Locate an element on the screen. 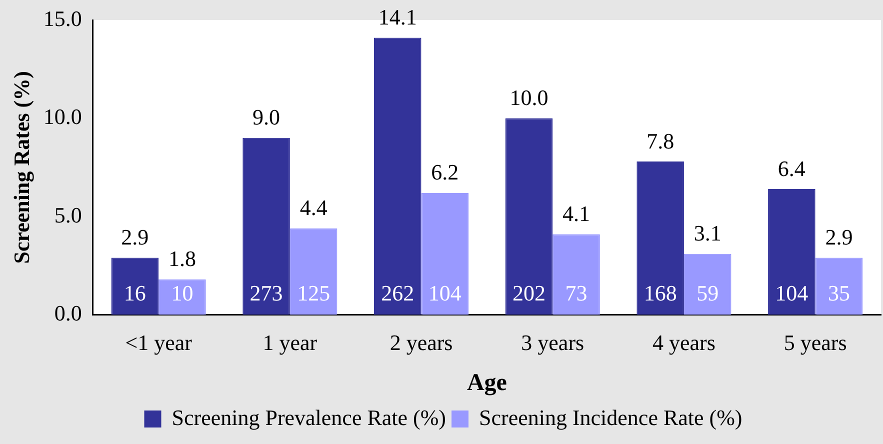 The width and height of the screenshot is (883, 444). annotation: 35 is located at coordinates (839, 293).